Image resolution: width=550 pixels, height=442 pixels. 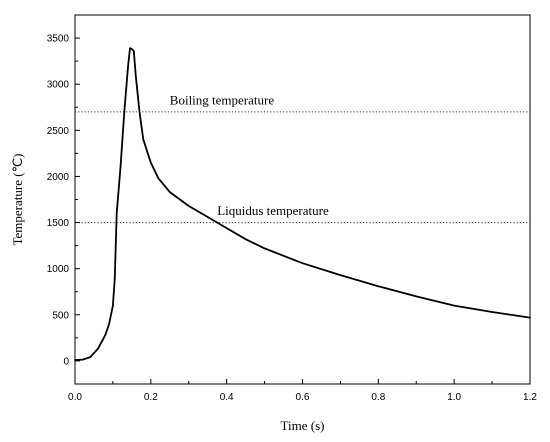 I want to click on y-tick-label: 1500, so click(x=58, y=223).